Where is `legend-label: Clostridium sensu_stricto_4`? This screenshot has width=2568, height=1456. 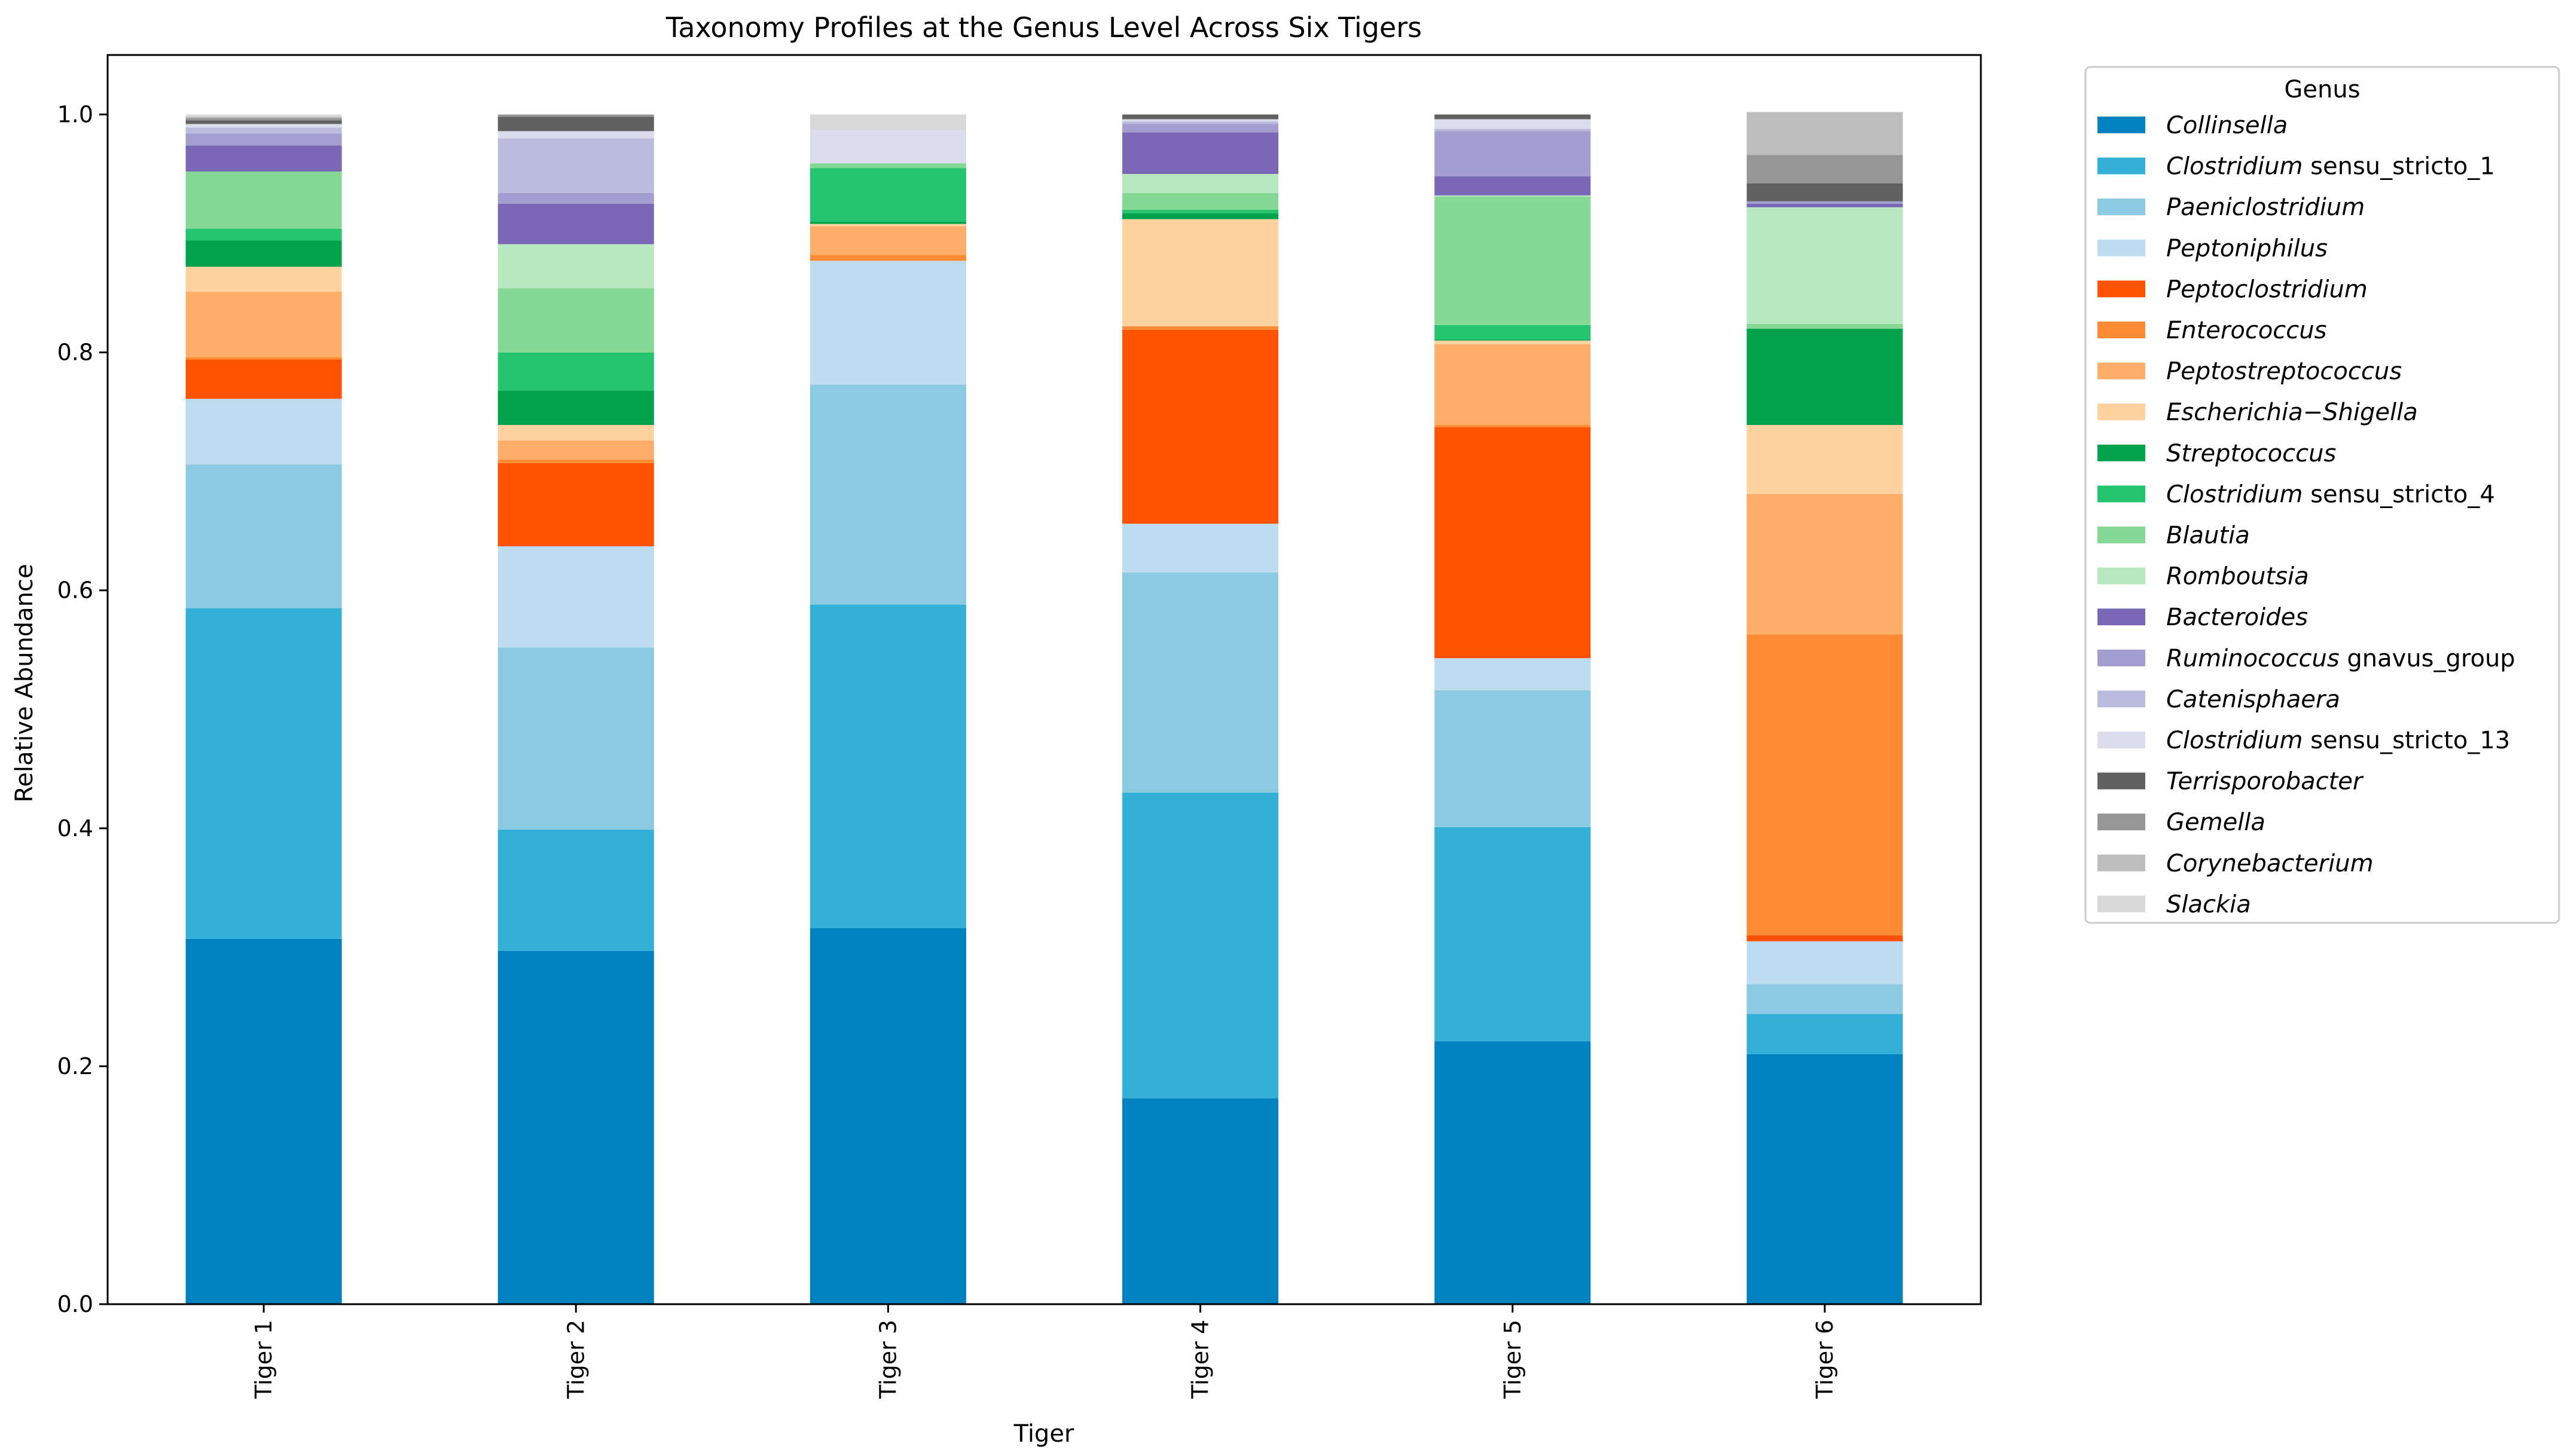
legend-label: Clostridium sensu_stricto_4 is located at coordinates (2331, 495).